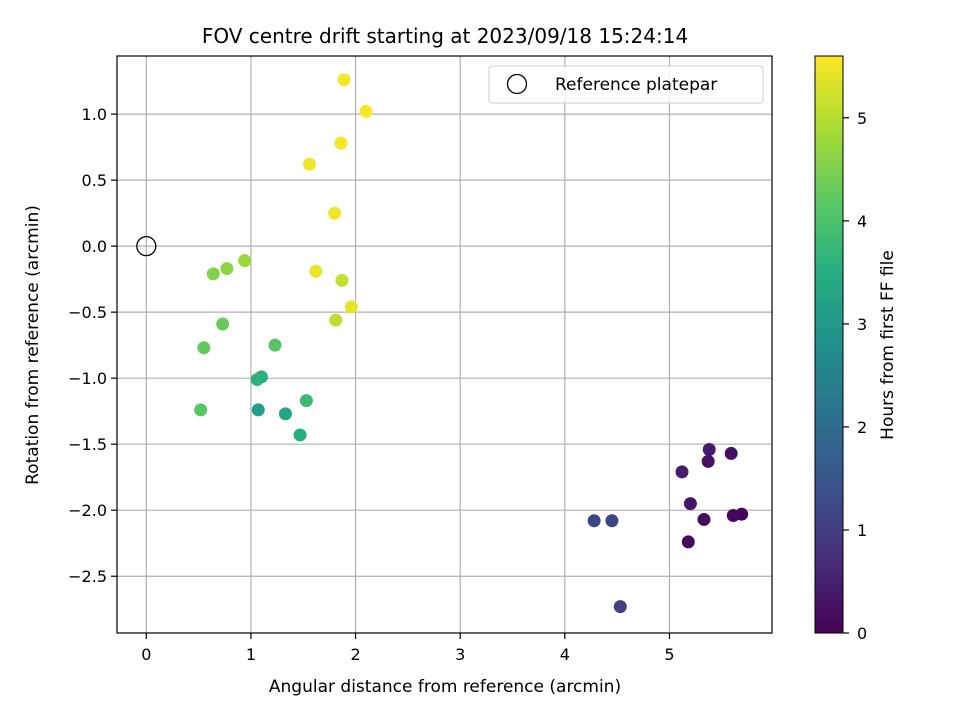  What do you see at coordinates (636, 85) in the screenshot?
I see `legend-label-reference: Reference platepar` at bounding box center [636, 85].